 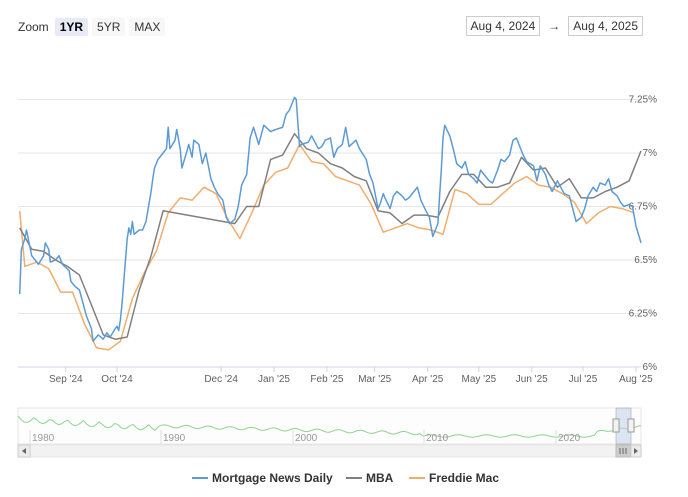 I want to click on legend-item: Mortgage News Daily, so click(x=272, y=478).